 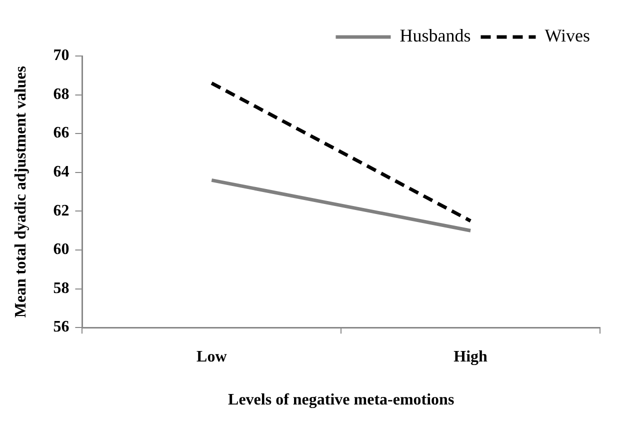 What do you see at coordinates (61, 172) in the screenshot?
I see `y-tick-label: 64` at bounding box center [61, 172].